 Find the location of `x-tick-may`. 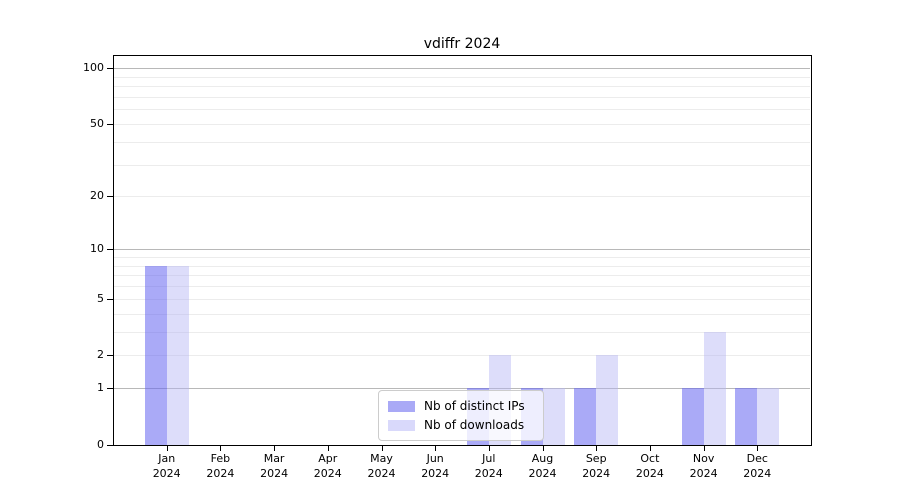

x-tick-may is located at coordinates (382, 448).